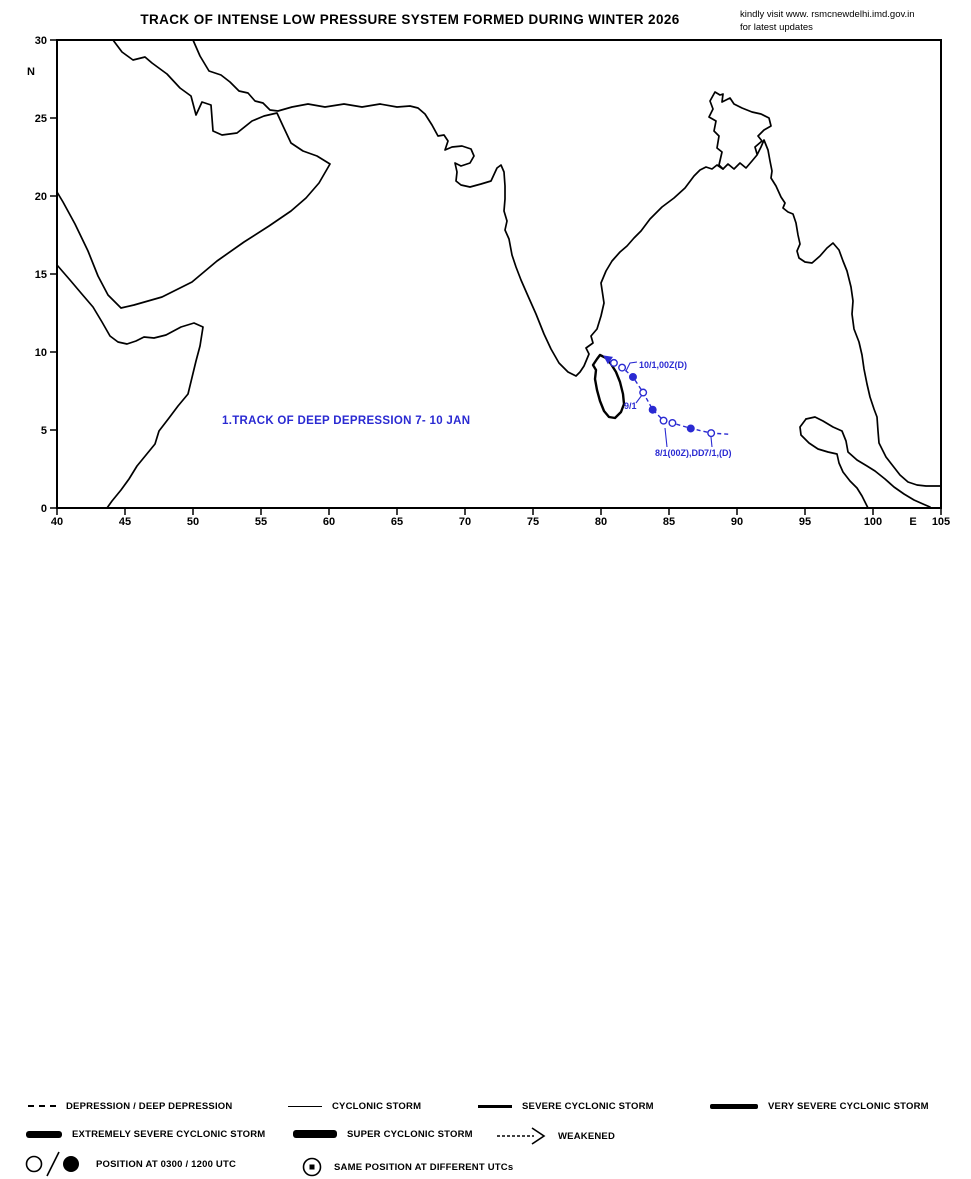 Image resolution: width=971 pixels, height=1179 pixels. I want to click on legend-item-label: CYCLONIC STORM, so click(377, 1106).